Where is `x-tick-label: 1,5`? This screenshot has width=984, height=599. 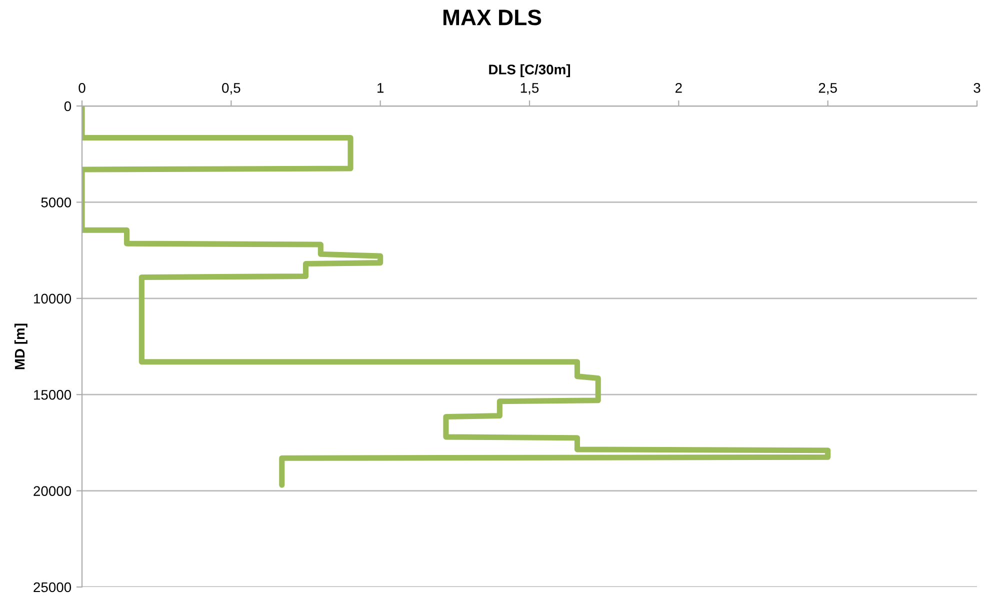 x-tick-label: 1,5 is located at coordinates (529, 88).